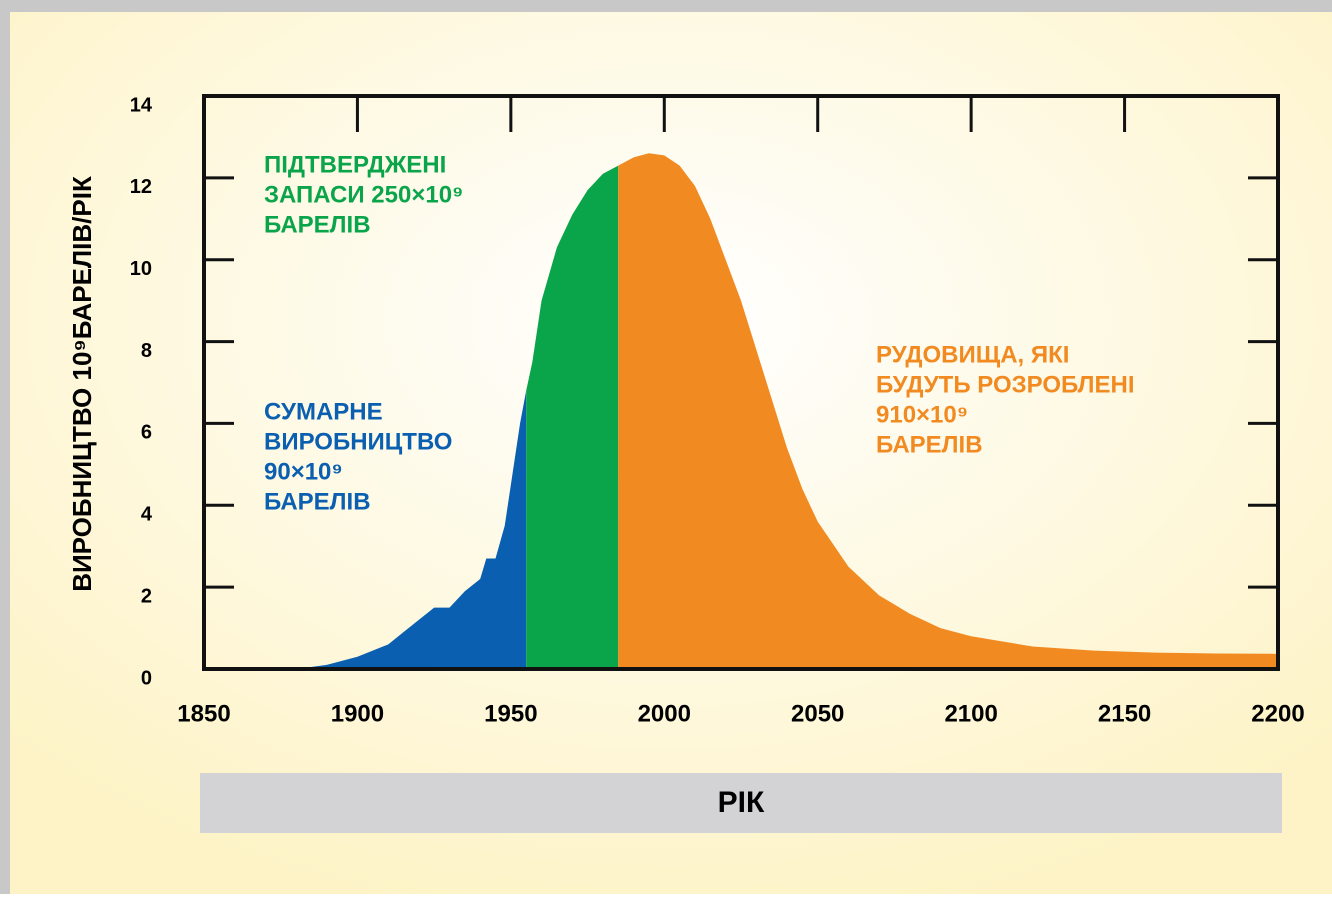 Image resolution: width=1332 pixels, height=899 pixels. I want to click on annotation: БУДУТЬ РОЗРОБЛЕНІ, so click(1005, 384).